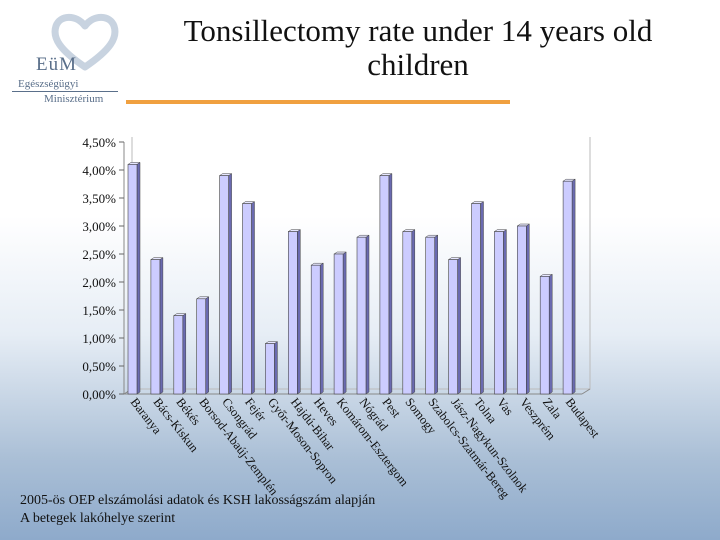  Describe the element at coordinates (586, 391) in the screenshot. I see `floor-edge` at that location.